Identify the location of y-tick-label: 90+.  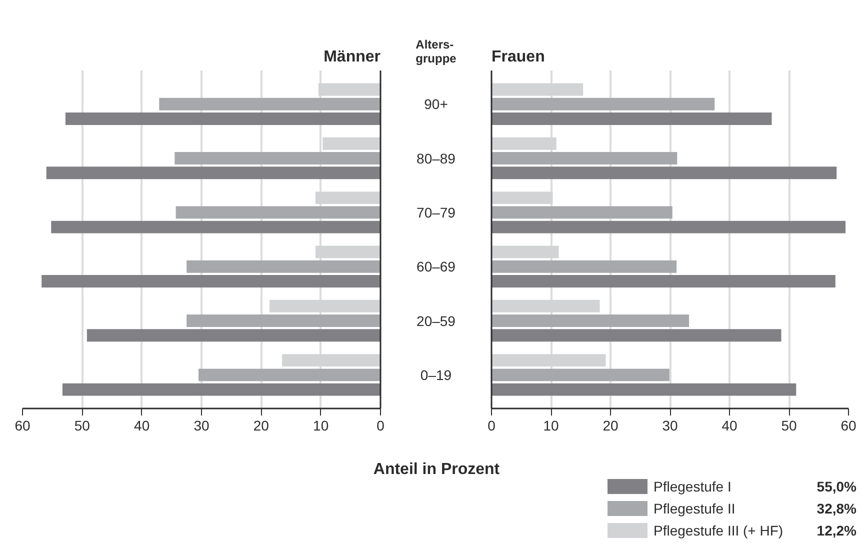
(436, 104).